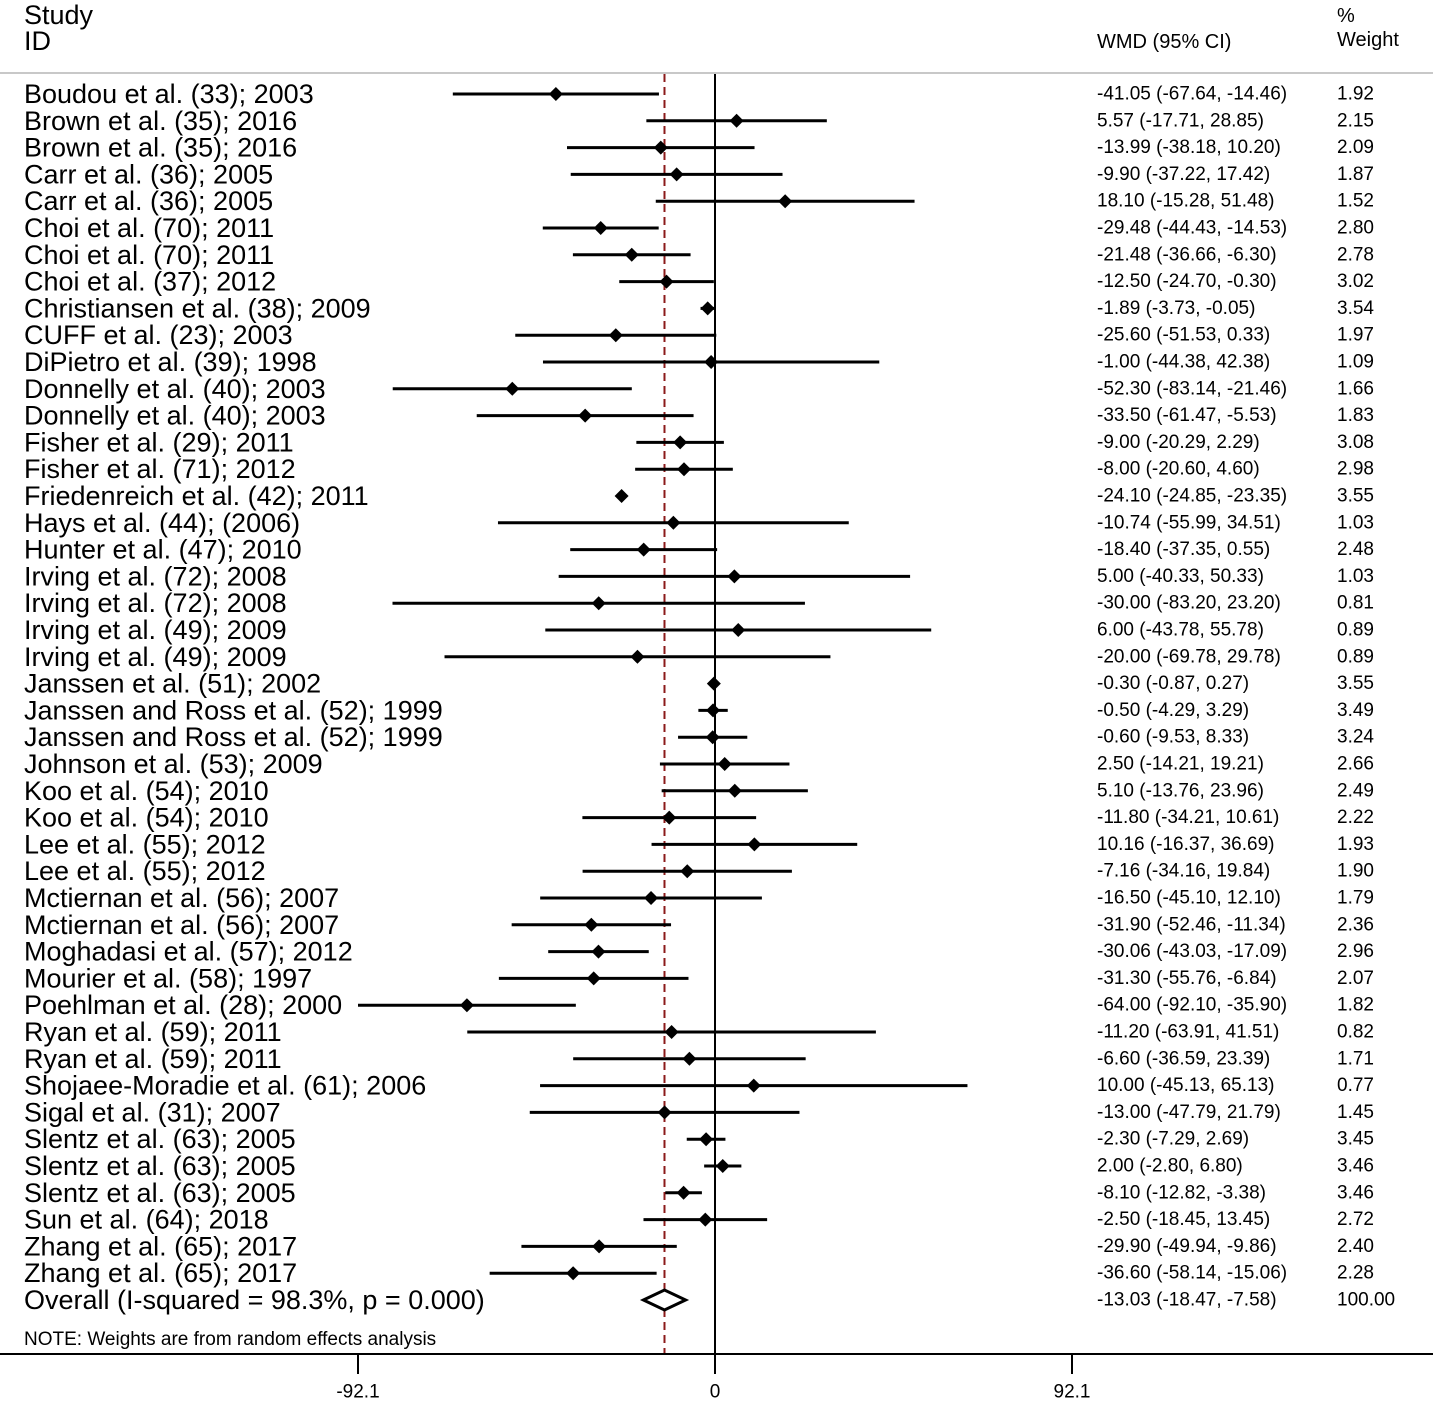 Image resolution: width=1433 pixels, height=1403 pixels. Describe the element at coordinates (1189, 522) in the screenshot. I see `wmd-ci-value: -10.74 (-55.99, 34.51)` at that location.